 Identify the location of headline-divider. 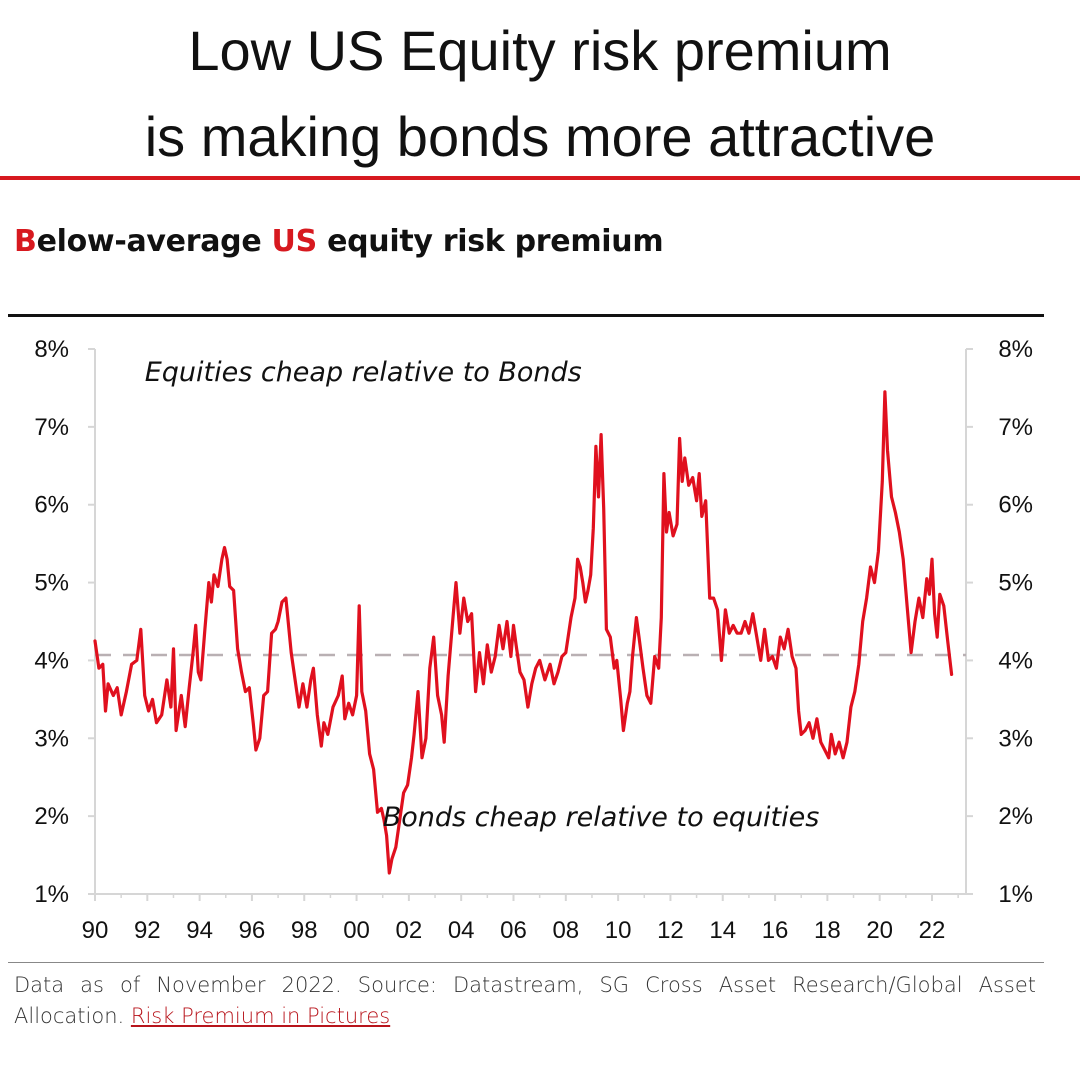
(540, 178).